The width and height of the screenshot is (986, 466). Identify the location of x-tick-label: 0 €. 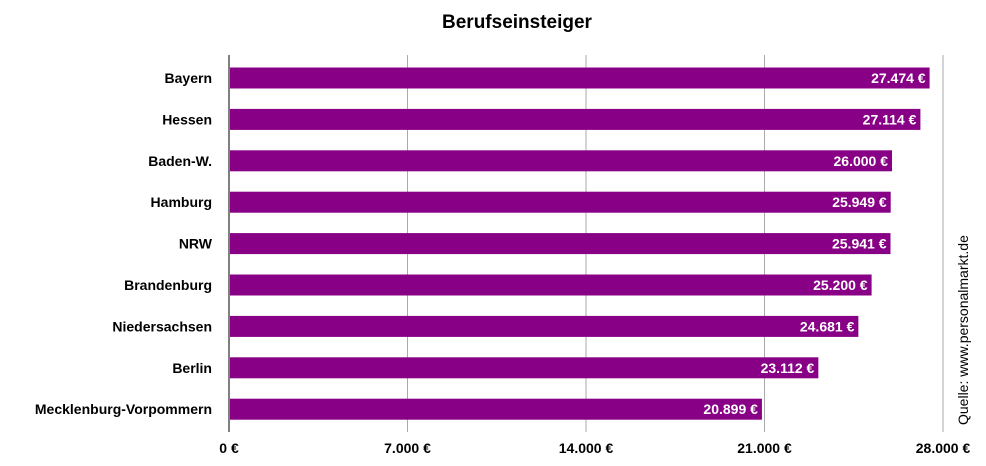
(229, 448).